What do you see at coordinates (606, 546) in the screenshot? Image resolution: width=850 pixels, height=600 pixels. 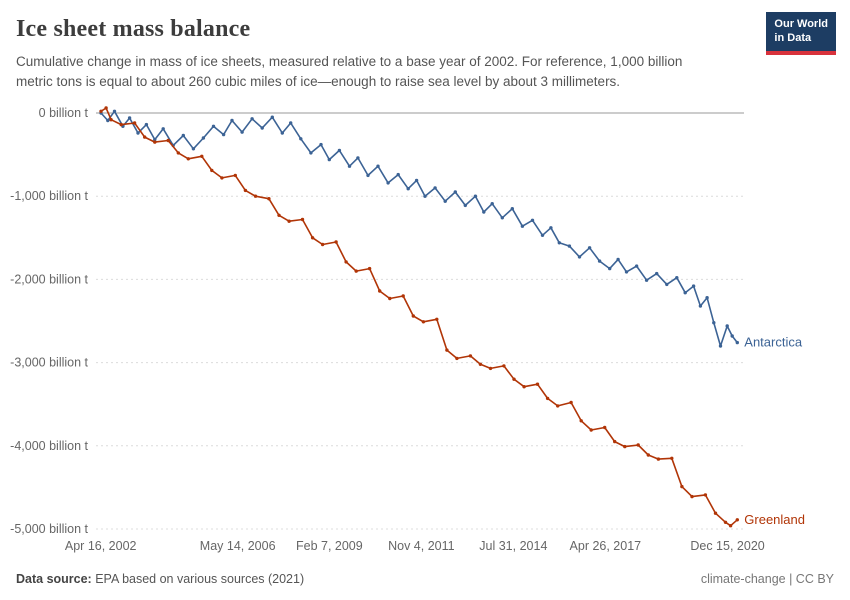 I see `x-axis-tick-label: Apr 26, 2017` at bounding box center [606, 546].